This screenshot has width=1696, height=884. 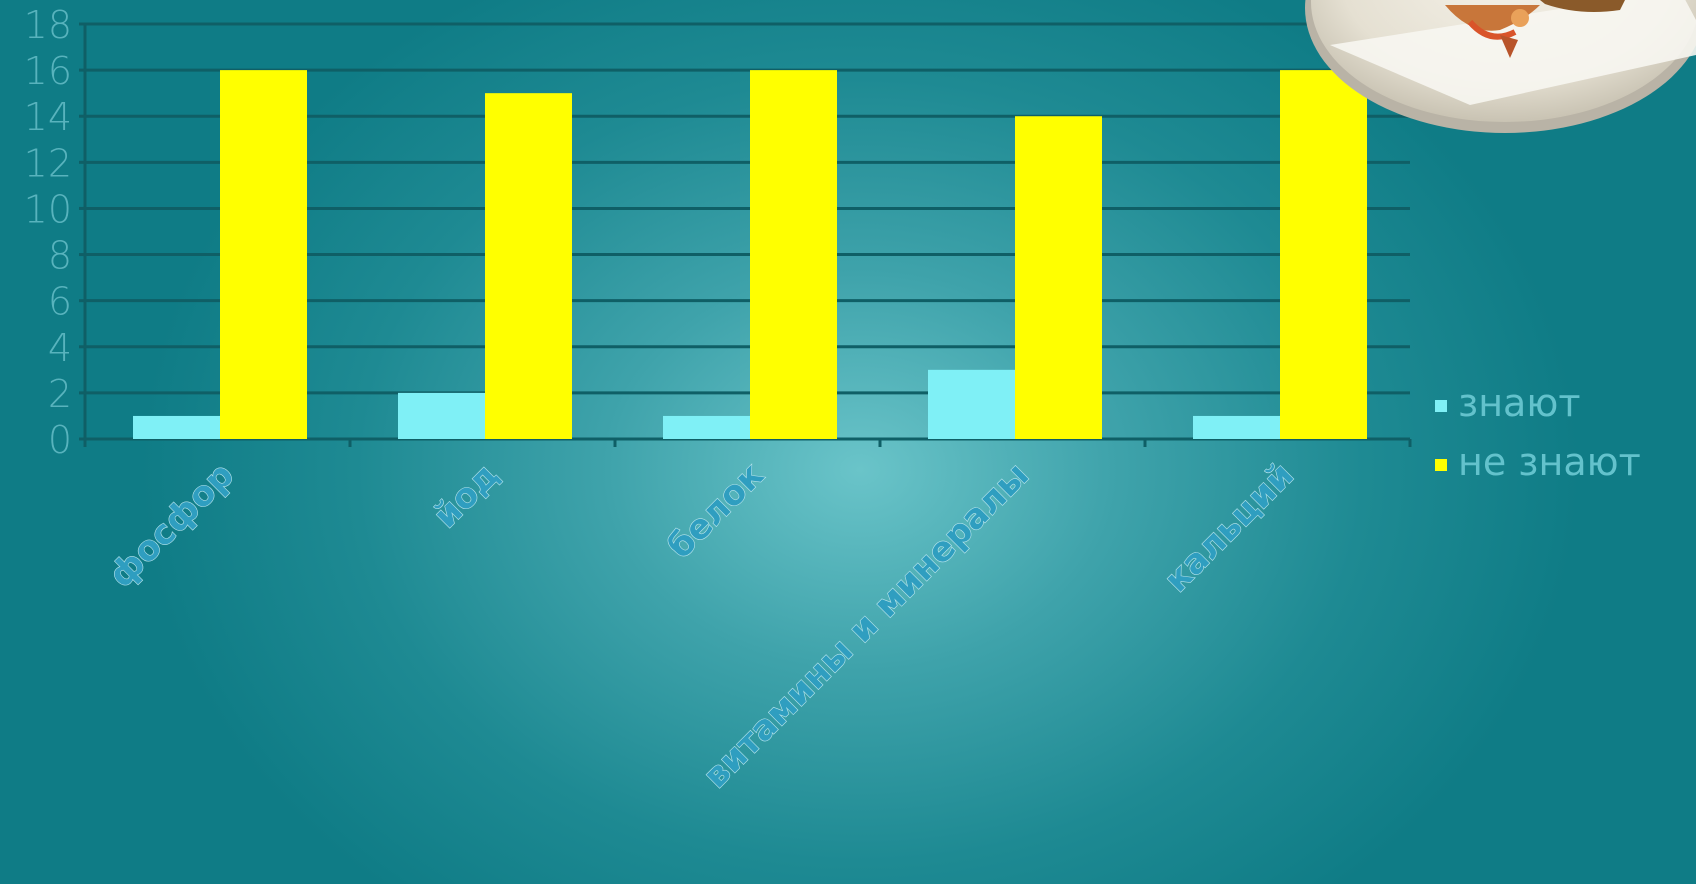 I want to click on y-tick-label: 6, so click(x=60, y=302).